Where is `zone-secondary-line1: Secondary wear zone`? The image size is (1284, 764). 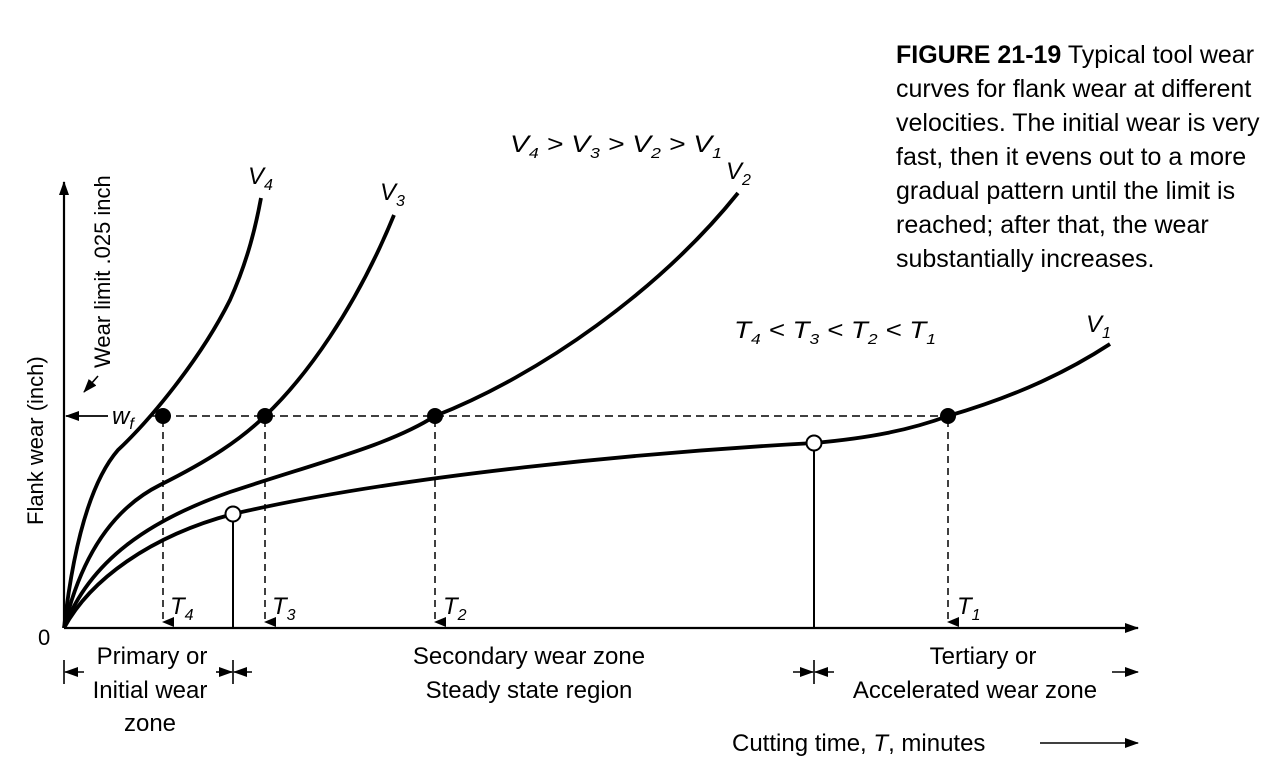
zone-secondary-line1: Secondary wear zone is located at coordinates (529, 656).